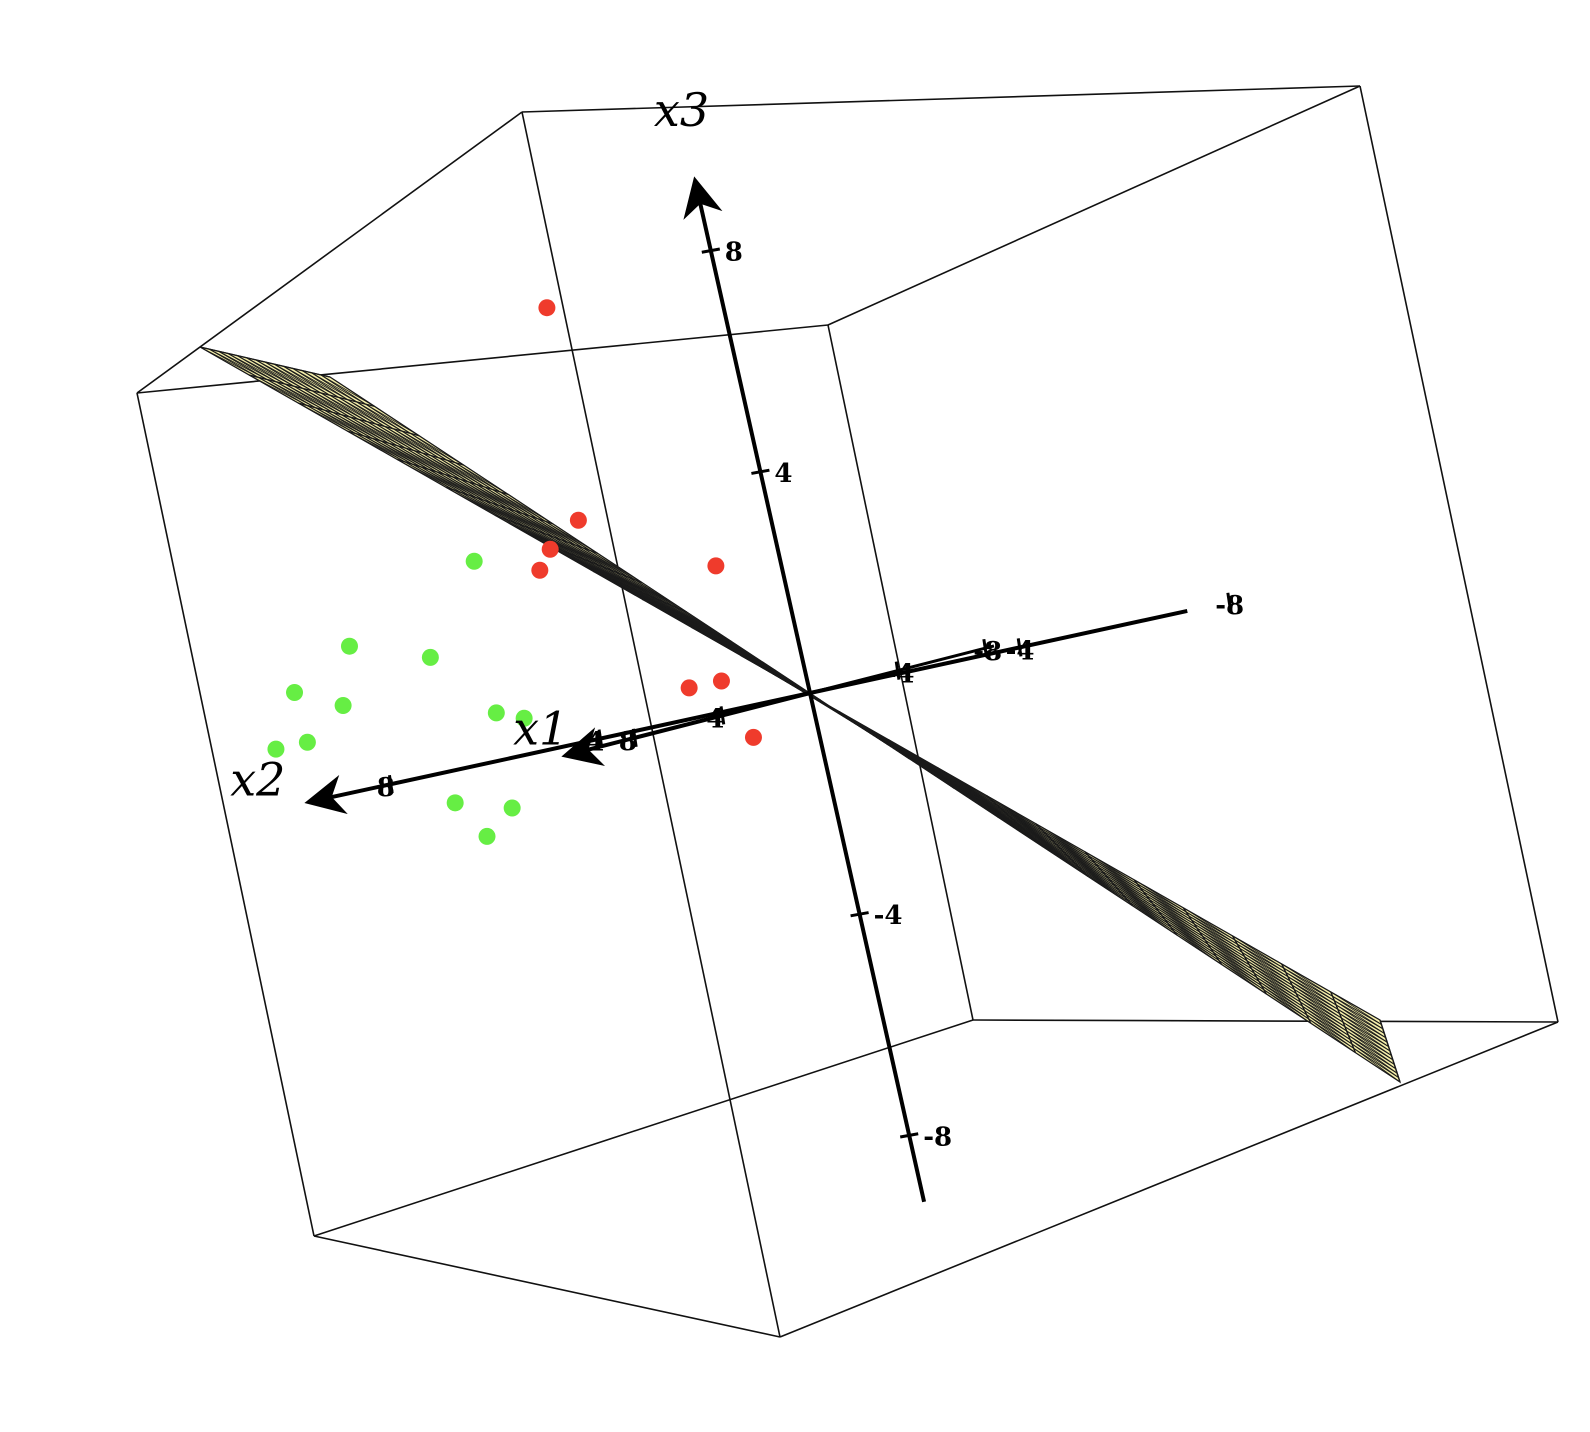  What do you see at coordinates (888, 916) in the screenshot?
I see `x3-tick-label: -4` at bounding box center [888, 916].